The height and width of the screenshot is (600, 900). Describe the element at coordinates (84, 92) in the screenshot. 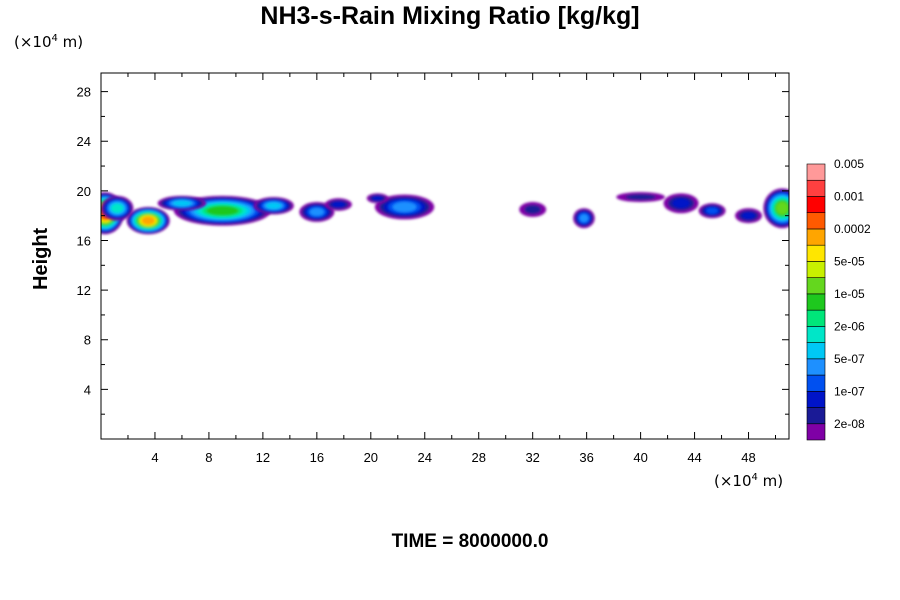

I see `y-tick-label: 28` at that location.